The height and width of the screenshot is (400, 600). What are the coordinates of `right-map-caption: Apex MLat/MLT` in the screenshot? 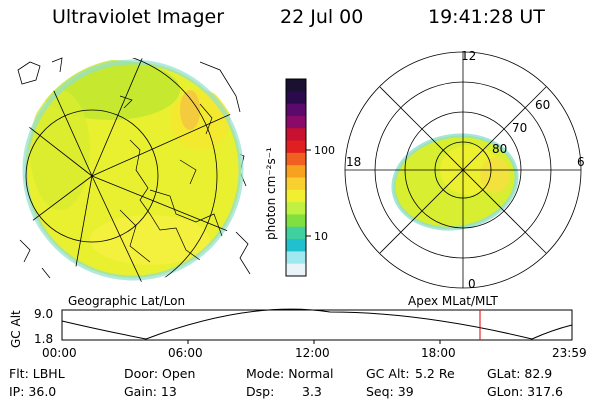 It's located at (453, 301).